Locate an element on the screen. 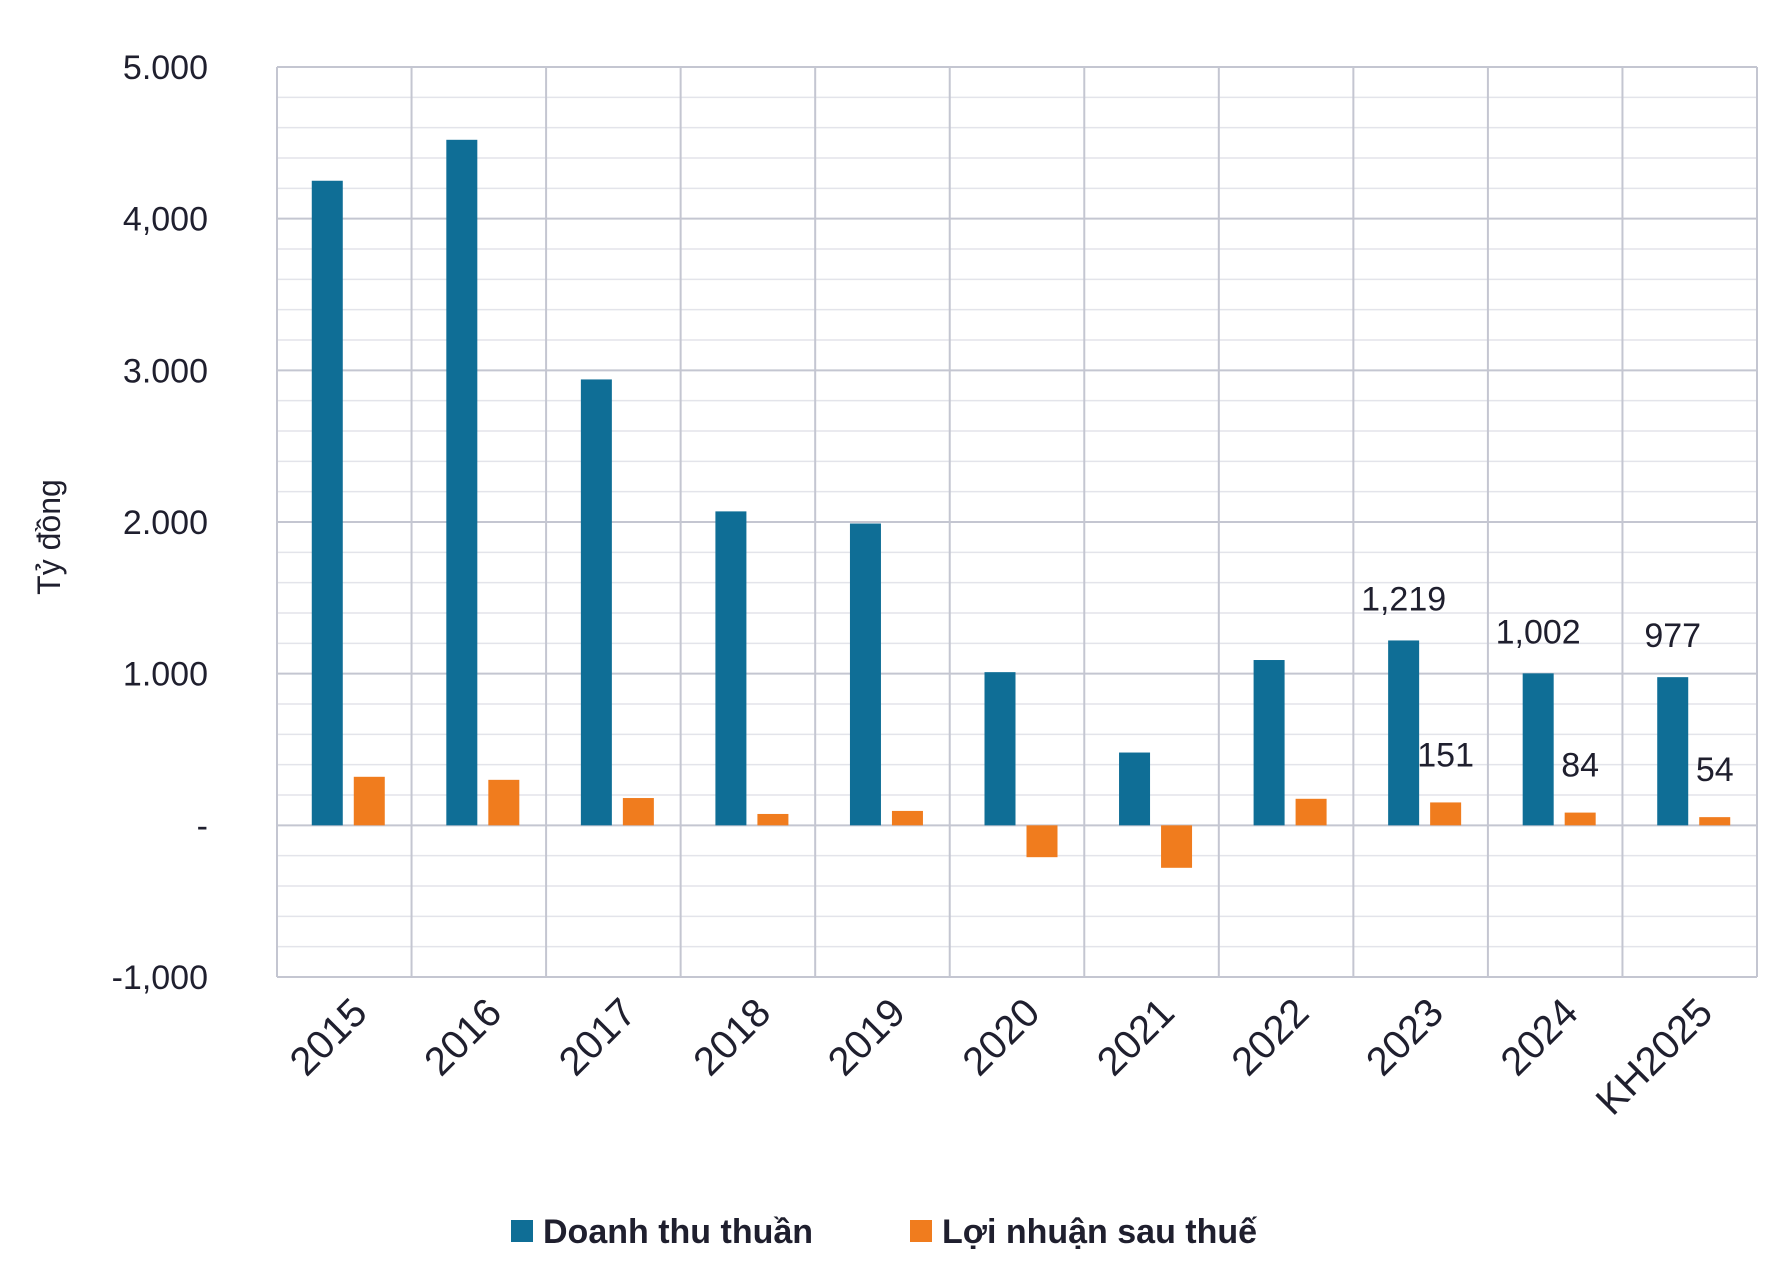 The height and width of the screenshot is (1263, 1772). x-tick-label-2015: 2015 is located at coordinates (329, 1037).